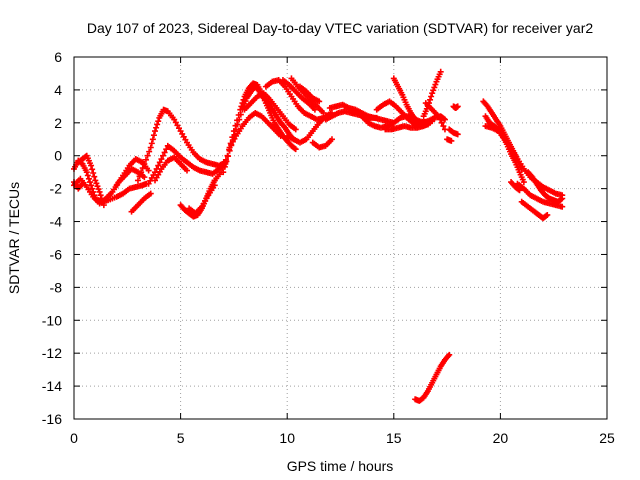 Image resolution: width=640 pixels, height=480 pixels. What do you see at coordinates (181, 438) in the screenshot?
I see `x-tick-label: 5` at bounding box center [181, 438].